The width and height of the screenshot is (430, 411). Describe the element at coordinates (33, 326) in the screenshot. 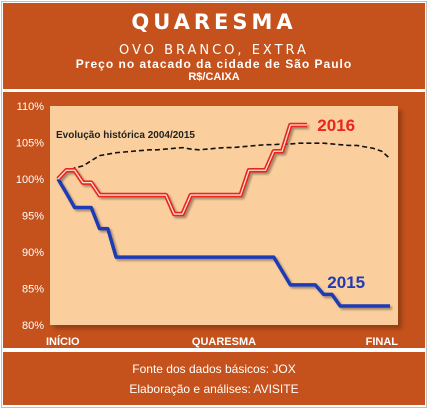

I see `y-tick-label: 80%` at that location.